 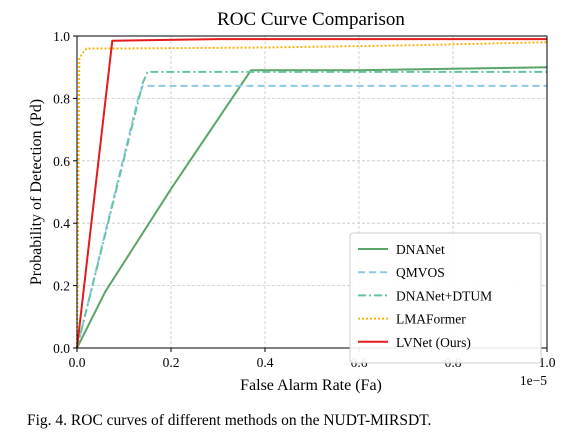 What do you see at coordinates (61, 286) in the screenshot?
I see `y-tick-label: 0.2` at bounding box center [61, 286].